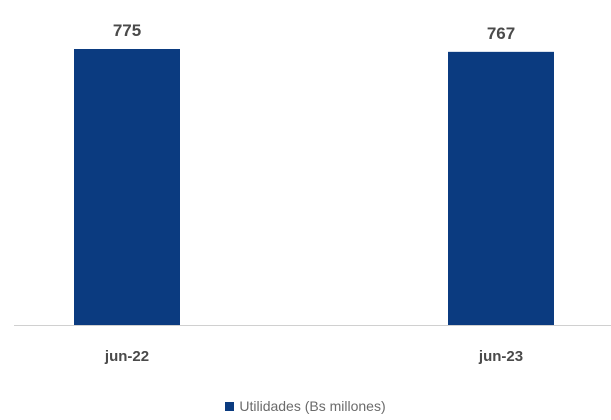 This screenshot has height=420, width=611. I want to click on legend: Utilidades (Bs millones), so click(305, 406).